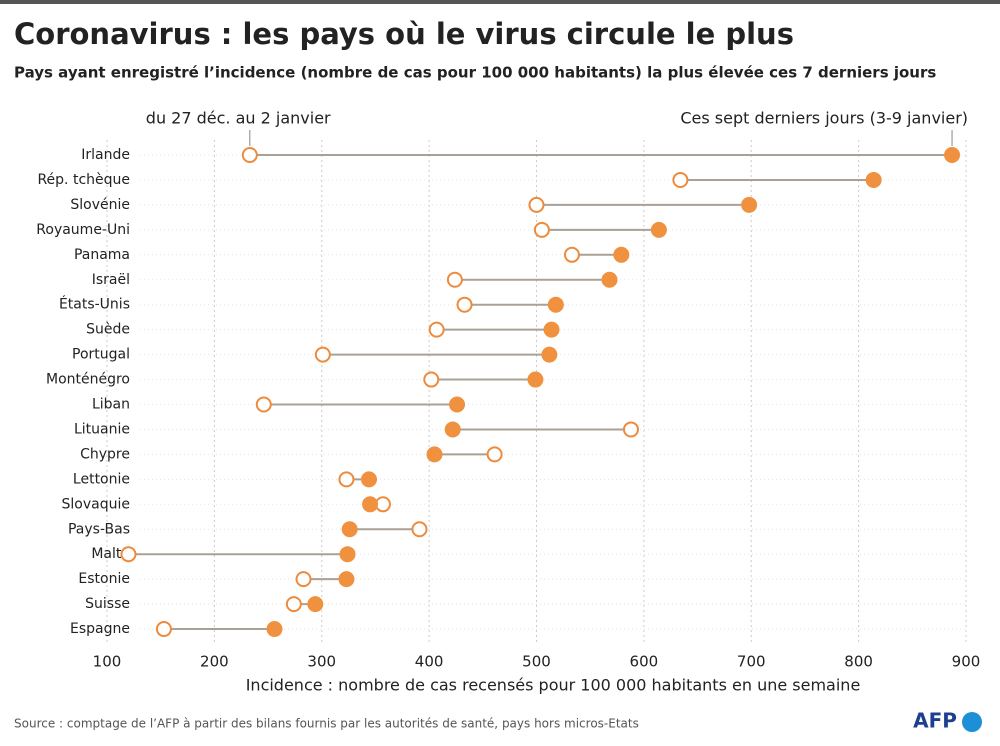 Image resolution: width=1000 pixels, height=746 pixels. What do you see at coordinates (100, 629) in the screenshot?
I see `y-tick-label: Espagne` at bounding box center [100, 629].